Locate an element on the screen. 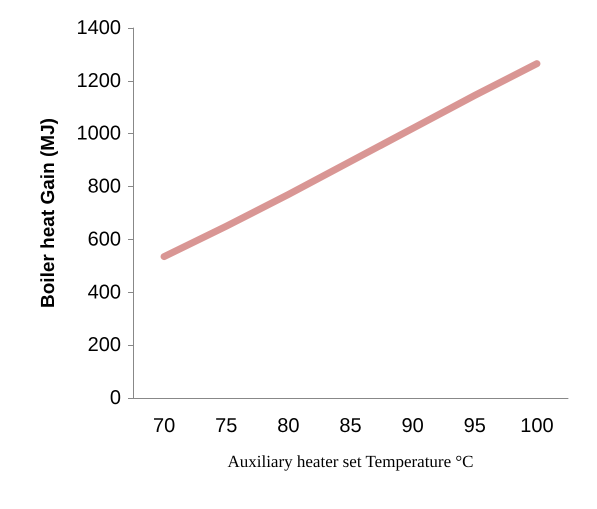 This screenshot has height=509, width=597. y-tick-label: 600 is located at coordinates (104, 239).